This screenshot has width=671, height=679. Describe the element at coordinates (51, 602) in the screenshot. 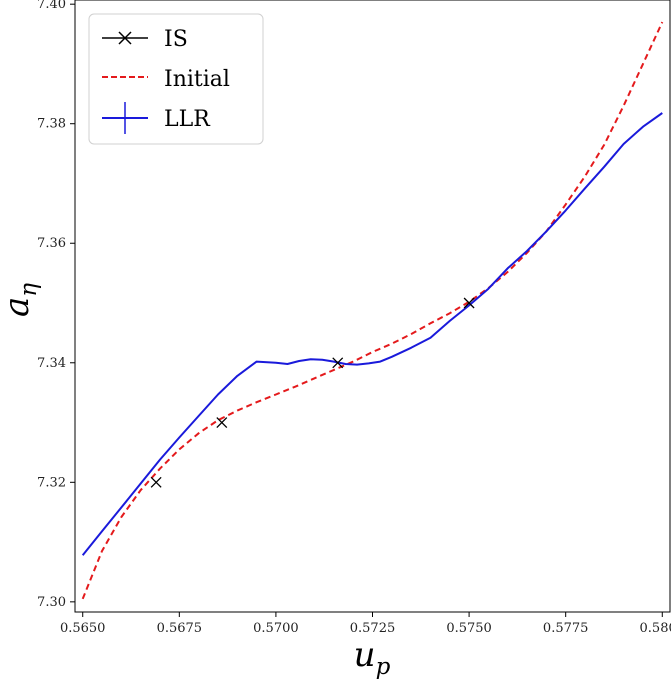

I see `y-tick-label: 7.30` at that location.